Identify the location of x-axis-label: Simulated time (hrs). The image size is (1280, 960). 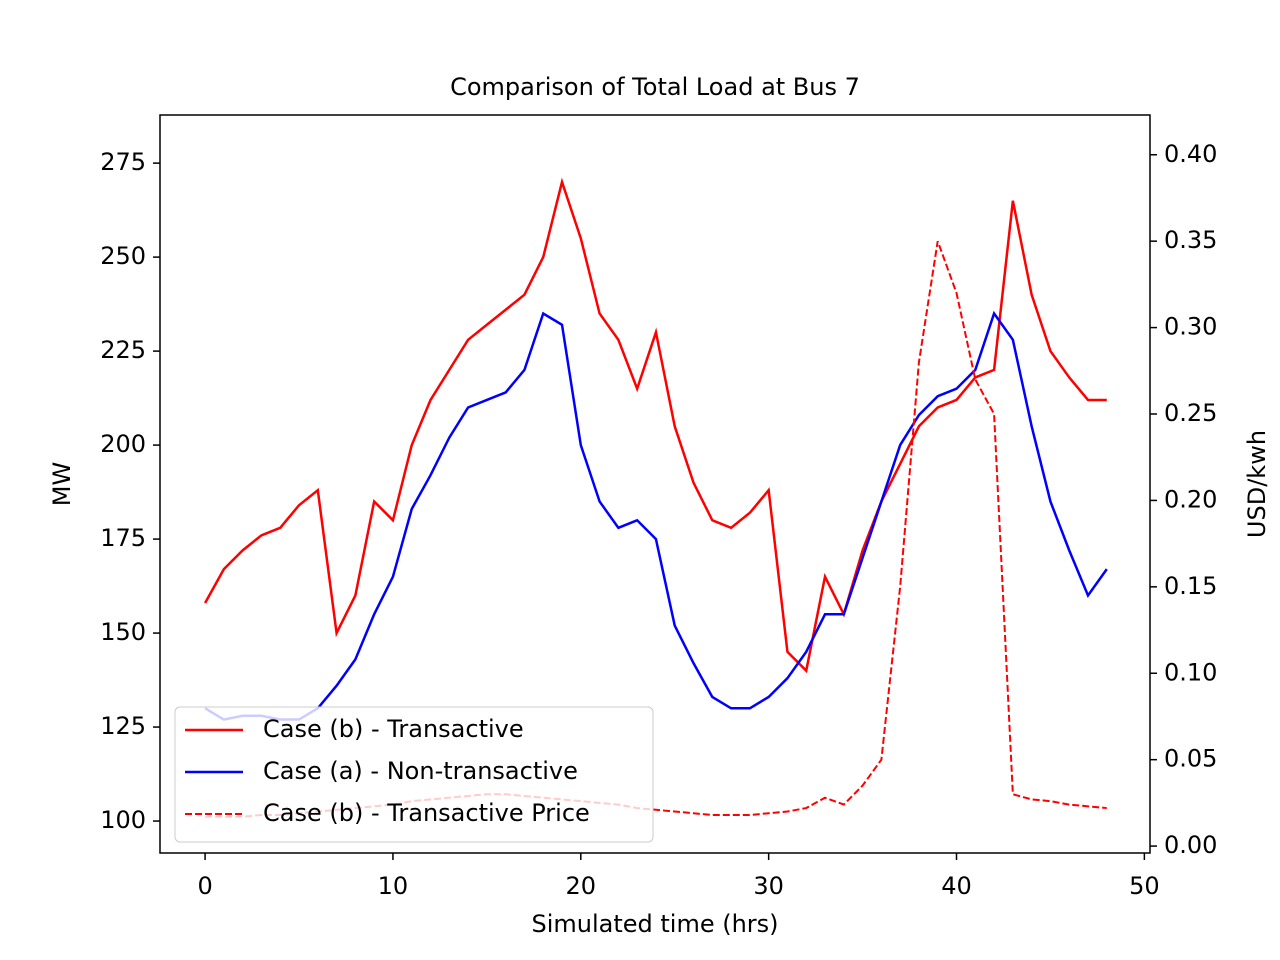
(654, 924).